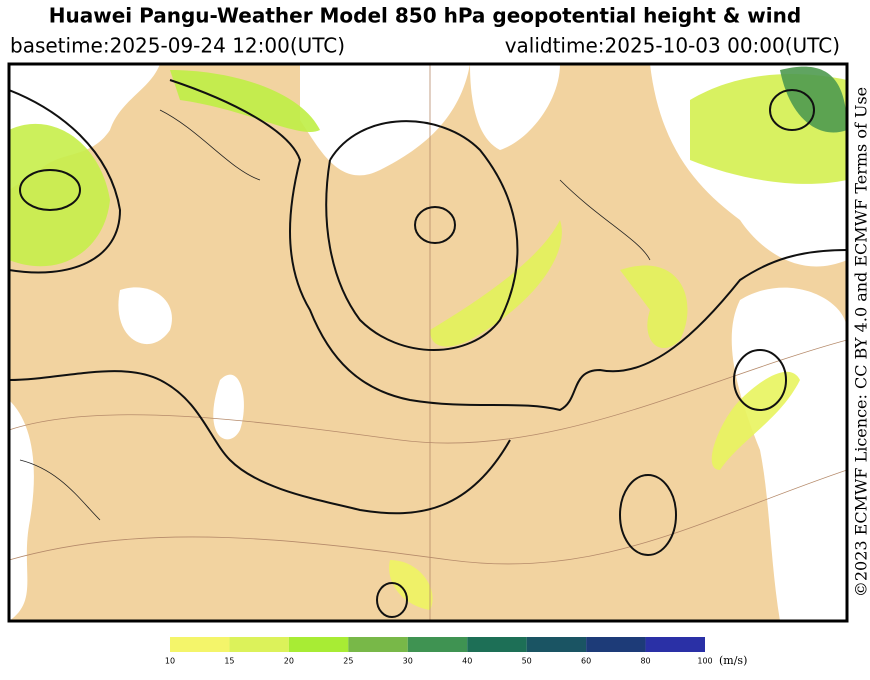 The width and height of the screenshot is (870, 680). Describe the element at coordinates (289, 661) in the screenshot. I see `colorbar-tick-label: 20` at that location.